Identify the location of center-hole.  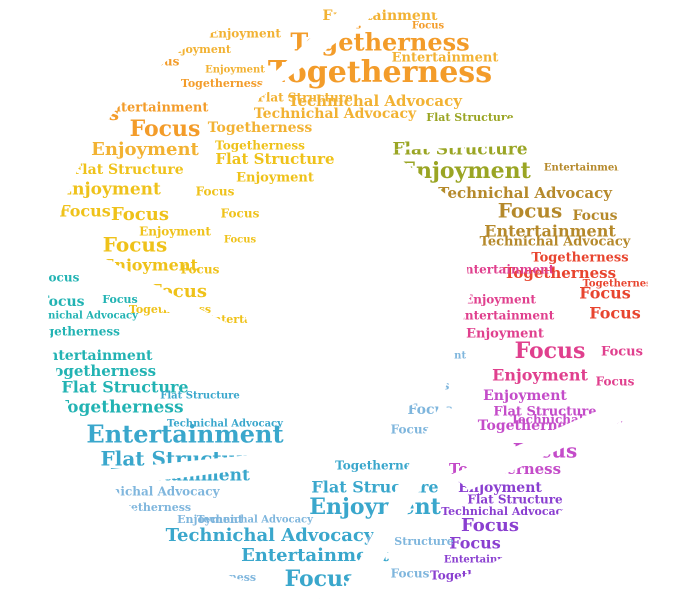
(357, 292).